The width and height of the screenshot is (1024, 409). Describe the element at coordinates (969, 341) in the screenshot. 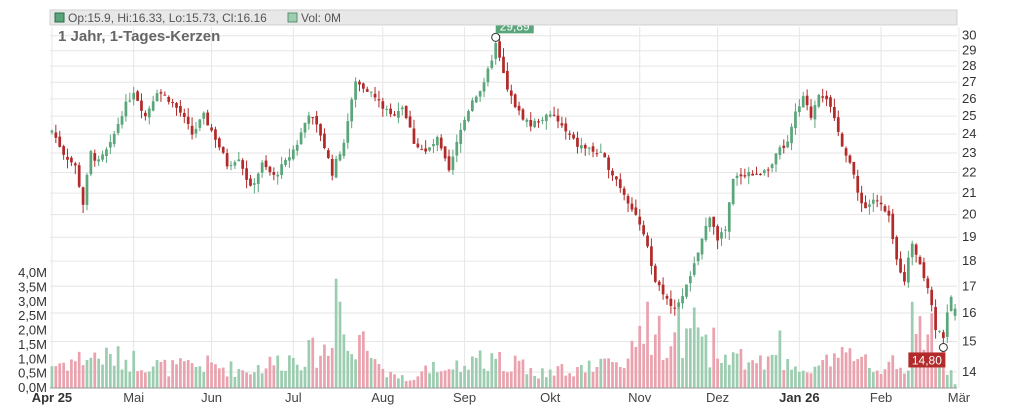

I see `price-tick-label: 15` at that location.